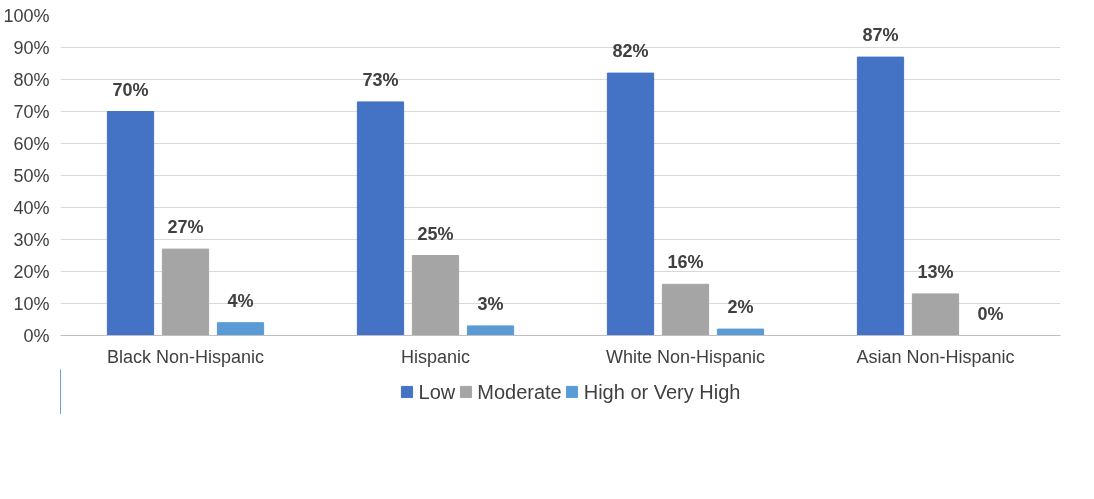 The height and width of the screenshot is (499, 1094). I want to click on legend-label: Moderate, so click(519, 391).